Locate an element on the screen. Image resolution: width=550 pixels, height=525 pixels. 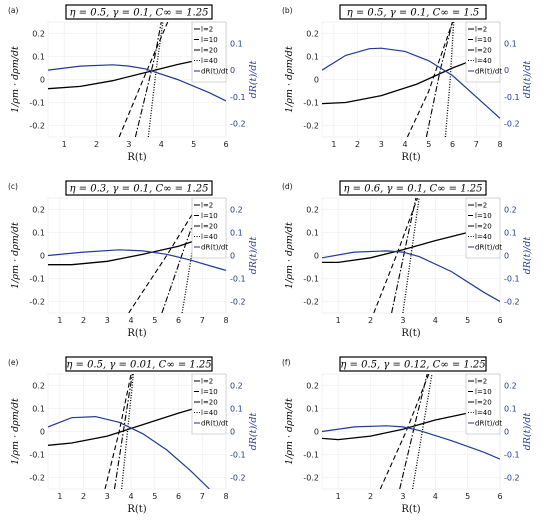
x-tick-label: 7 is located at coordinates (202, 496).